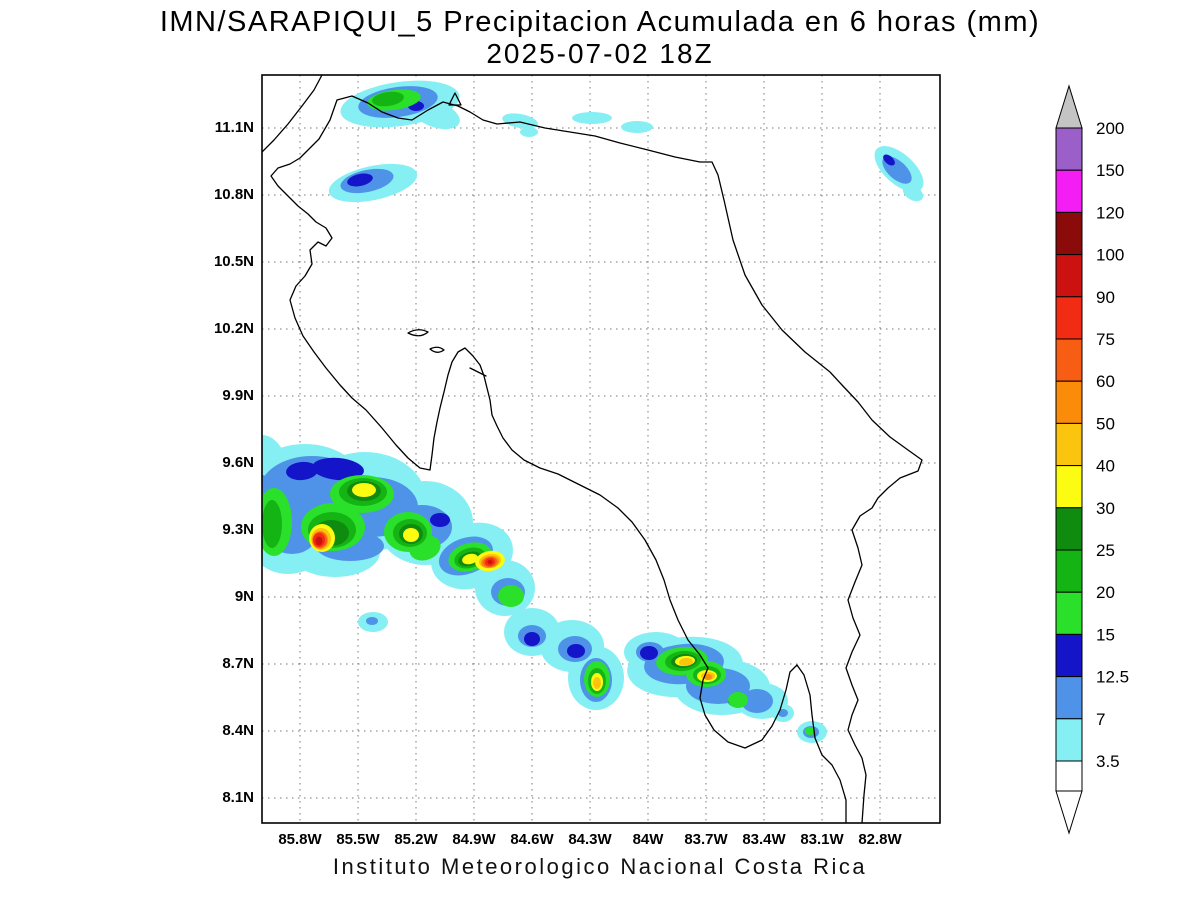  I want to click on colorbar-level-label: 200, so click(1110, 128).